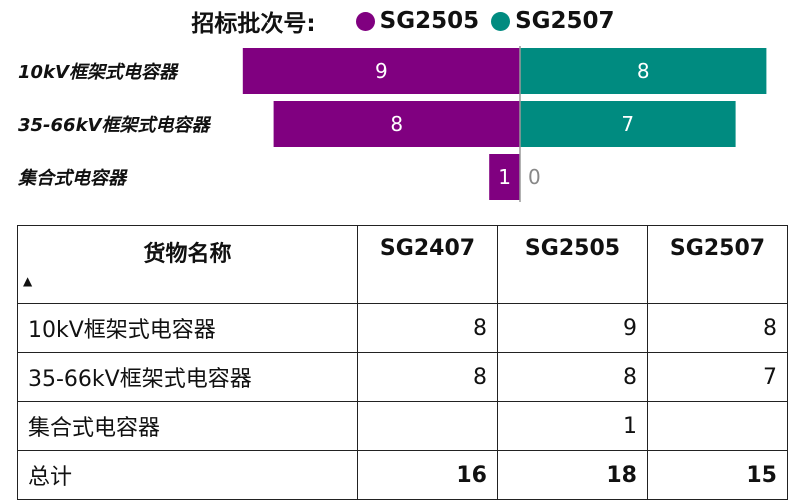  I want to click on row-value-sg2505: 8, so click(572, 377).